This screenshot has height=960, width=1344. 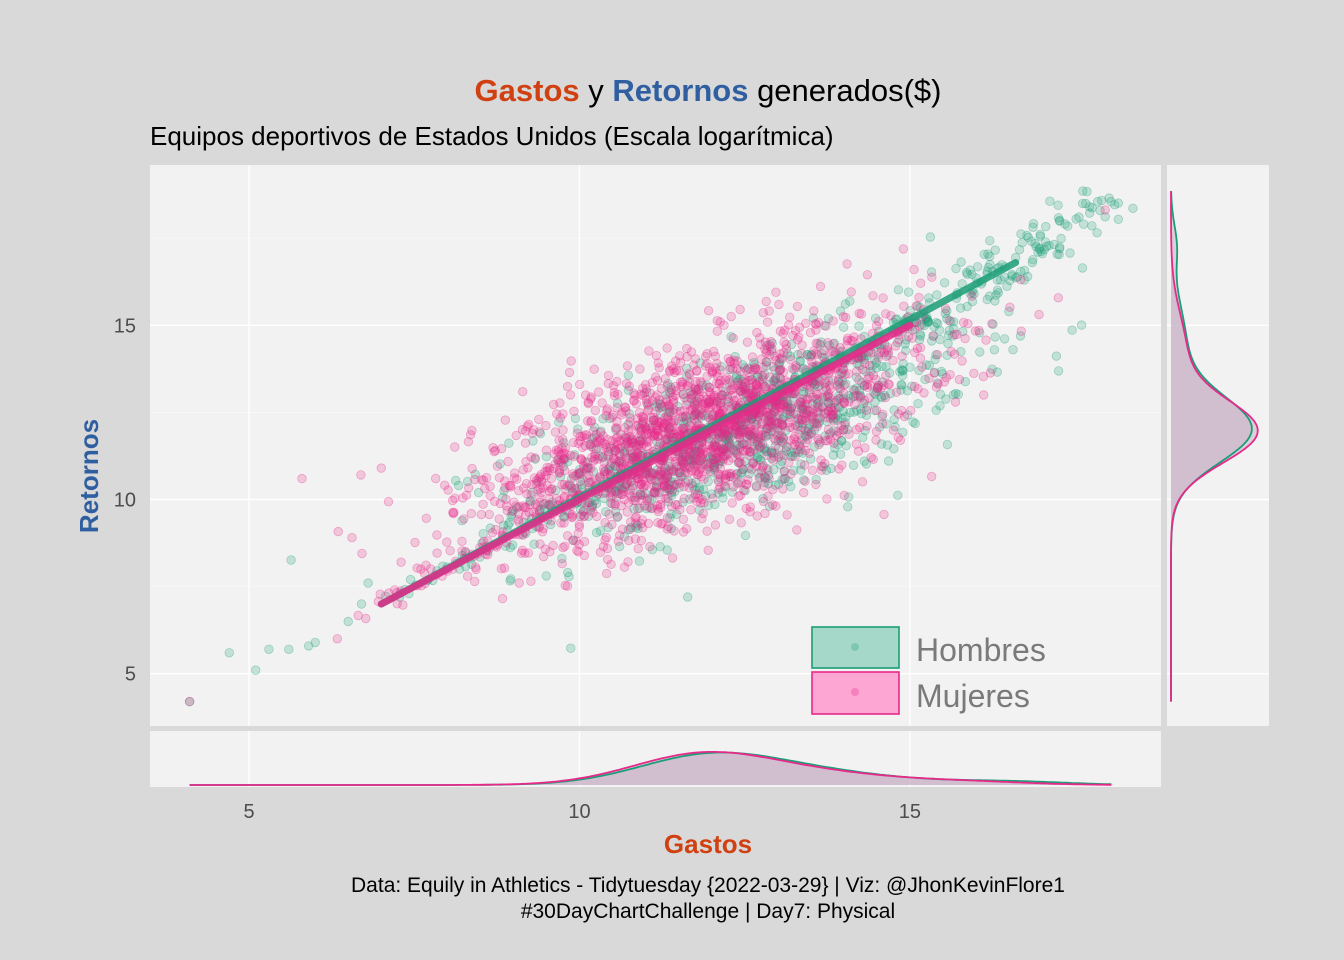 What do you see at coordinates (928, 647) in the screenshot?
I see `legend-item-hombres: Hombres` at bounding box center [928, 647].